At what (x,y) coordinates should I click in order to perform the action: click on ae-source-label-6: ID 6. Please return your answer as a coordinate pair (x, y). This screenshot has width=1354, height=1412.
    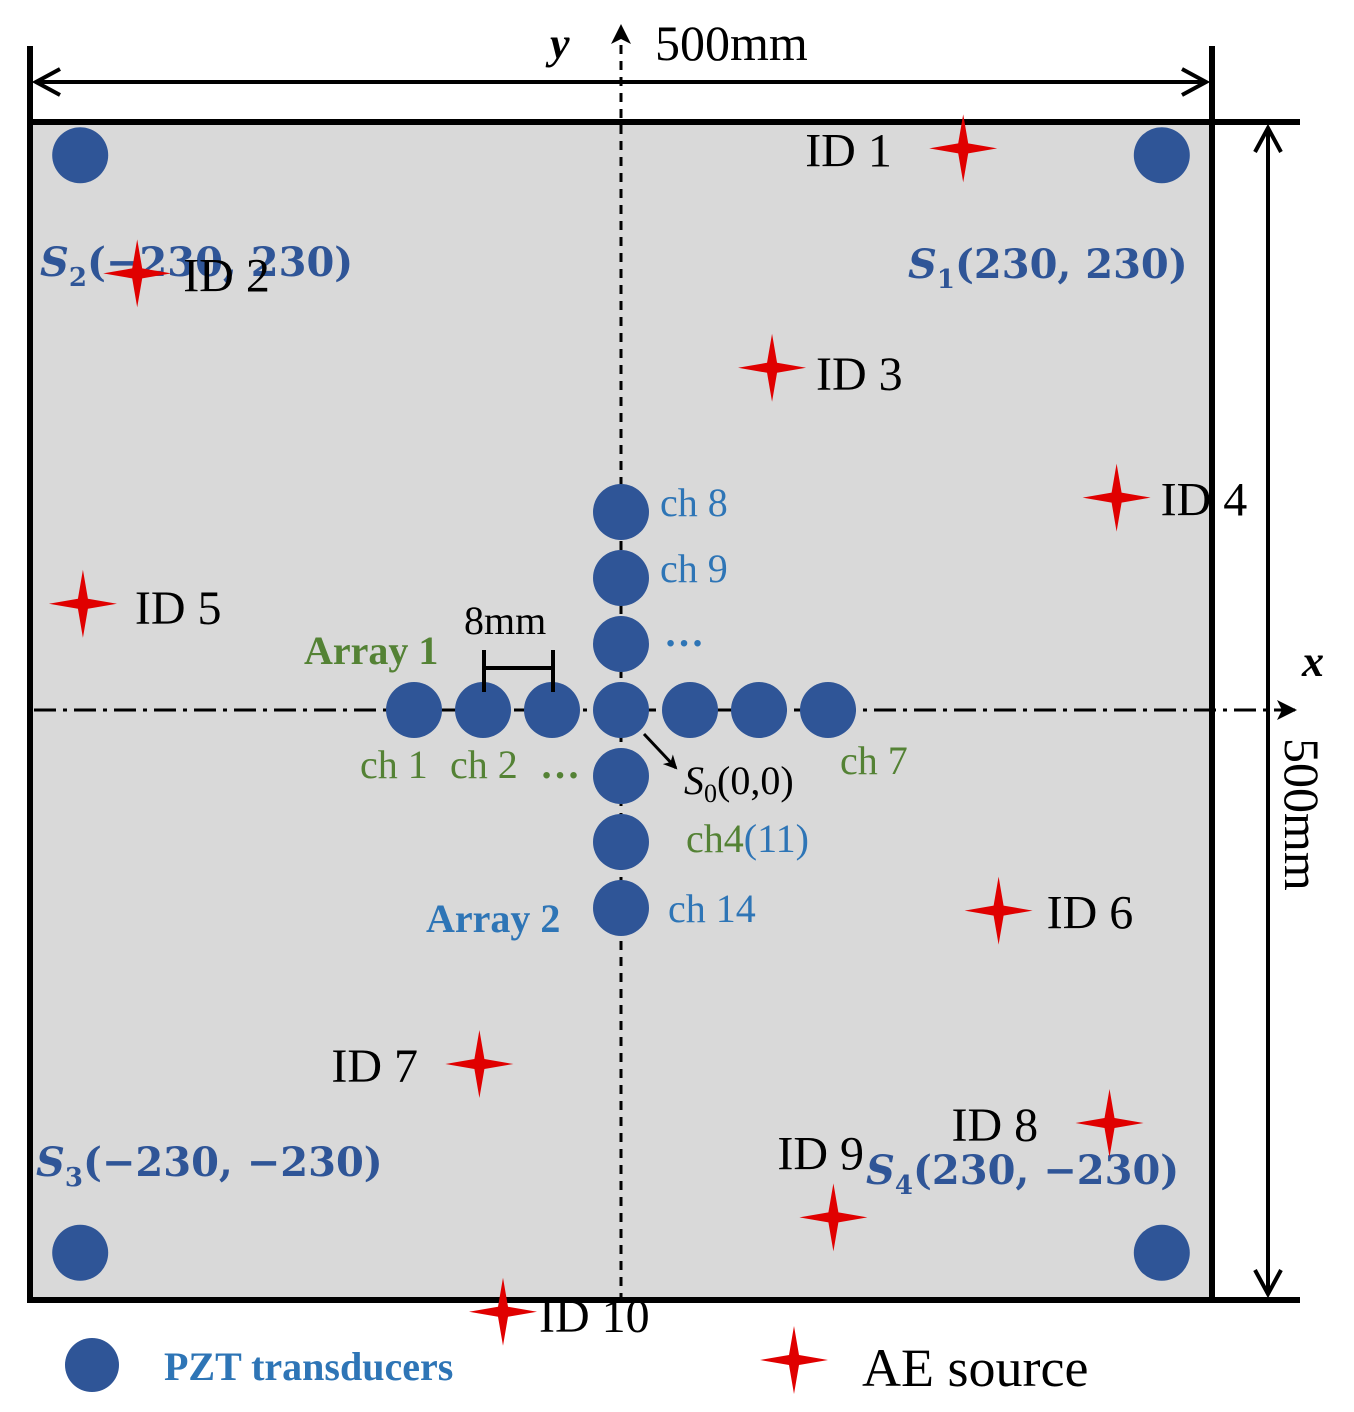
    Looking at the image, I should click on (1090, 913).